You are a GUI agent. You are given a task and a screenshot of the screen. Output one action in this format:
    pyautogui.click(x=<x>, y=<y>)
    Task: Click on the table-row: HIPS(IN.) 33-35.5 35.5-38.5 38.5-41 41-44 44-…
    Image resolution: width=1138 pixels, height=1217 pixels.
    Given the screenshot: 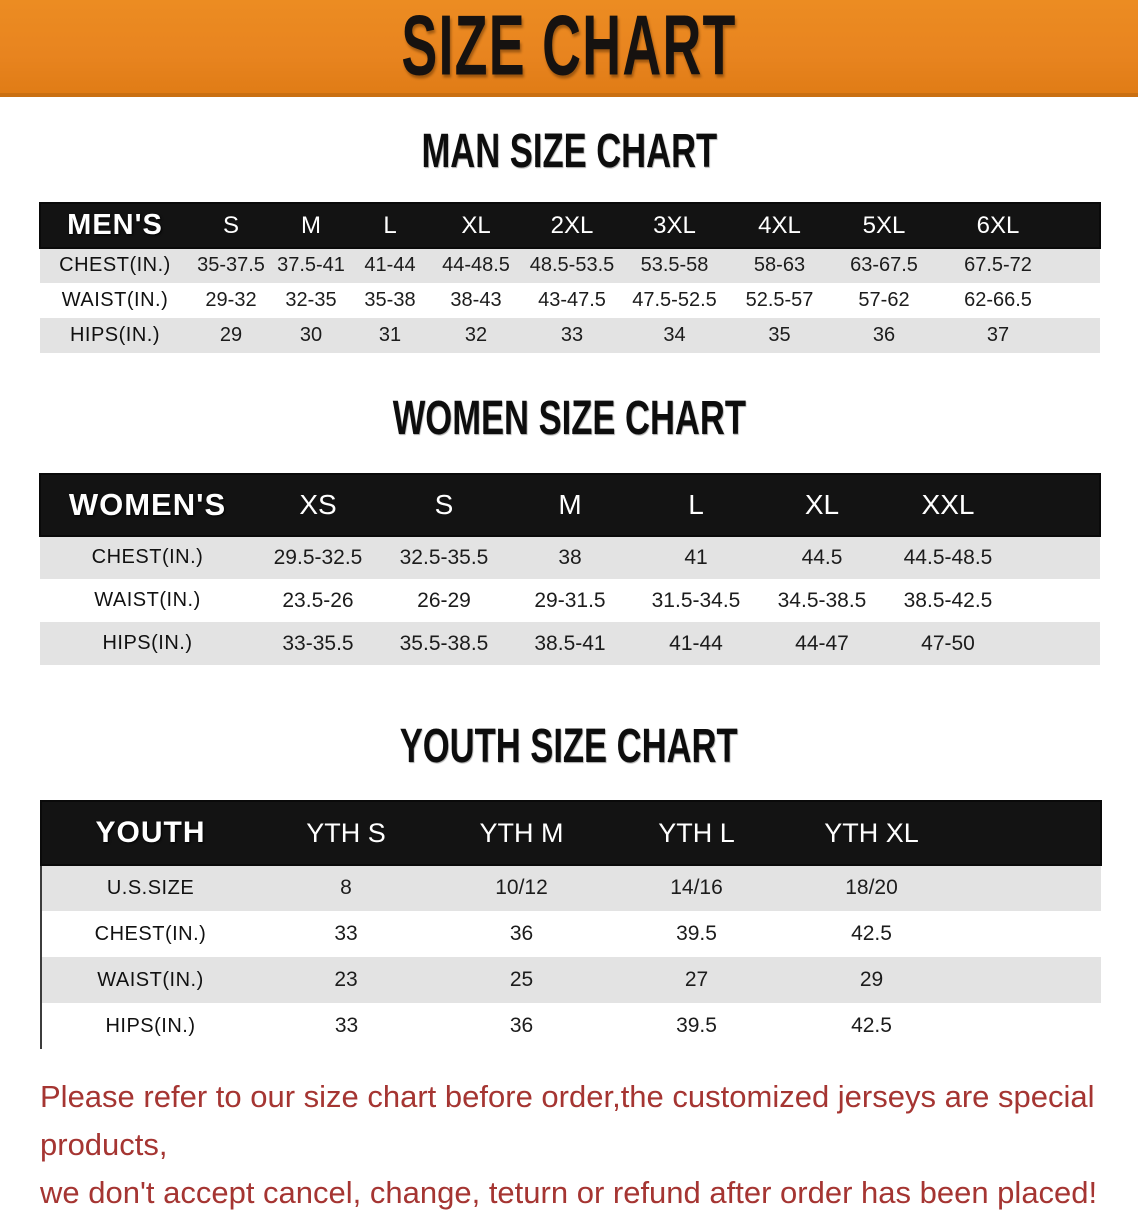 What is the action you would take?
    pyautogui.click(x=570, y=643)
    